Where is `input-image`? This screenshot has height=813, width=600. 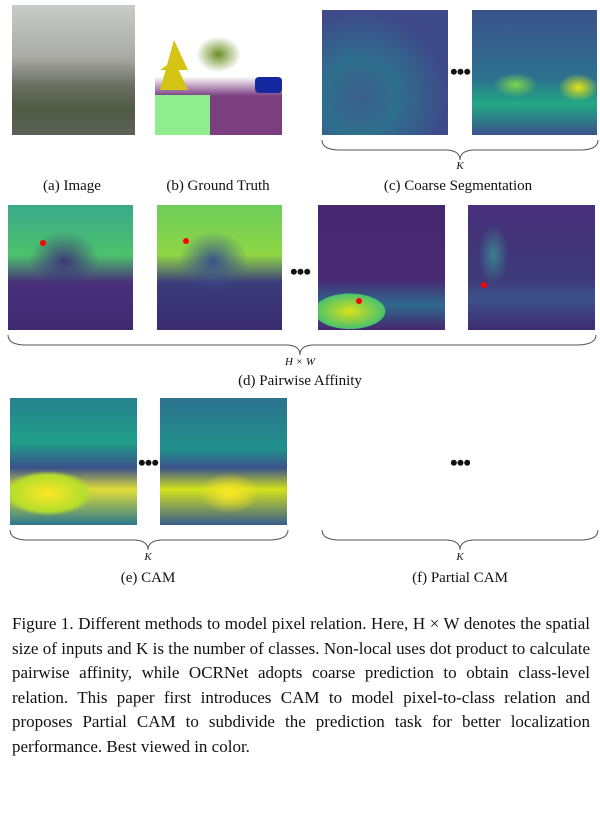
input-image is located at coordinates (73, 70).